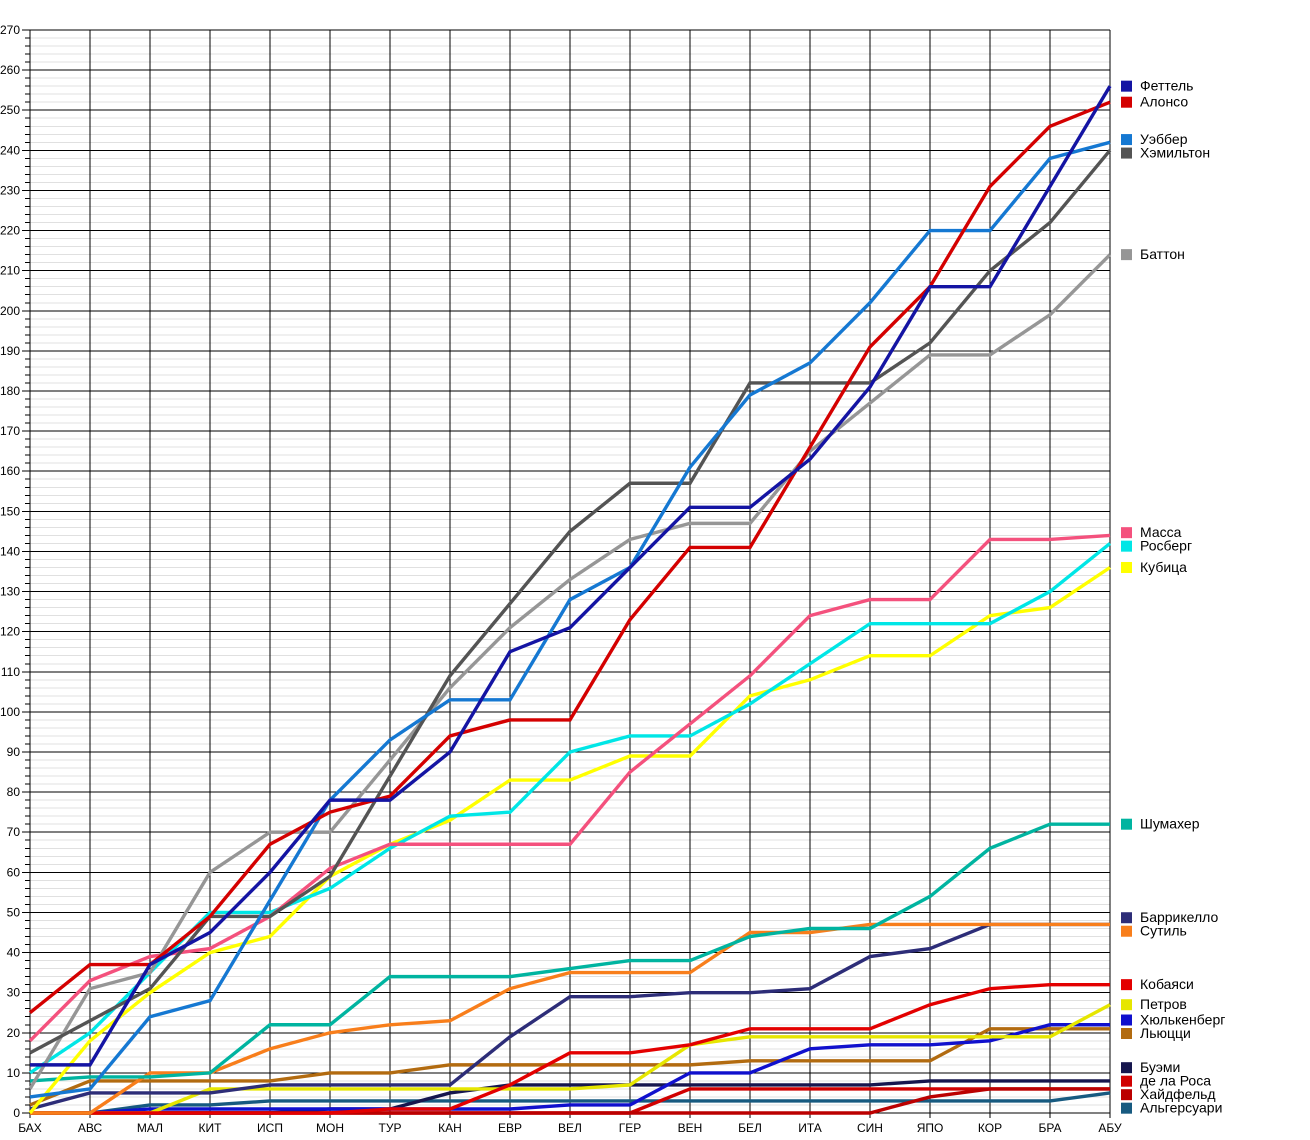  I want to click on legend-item-17: Хайдфельд, so click(1168, 1094).